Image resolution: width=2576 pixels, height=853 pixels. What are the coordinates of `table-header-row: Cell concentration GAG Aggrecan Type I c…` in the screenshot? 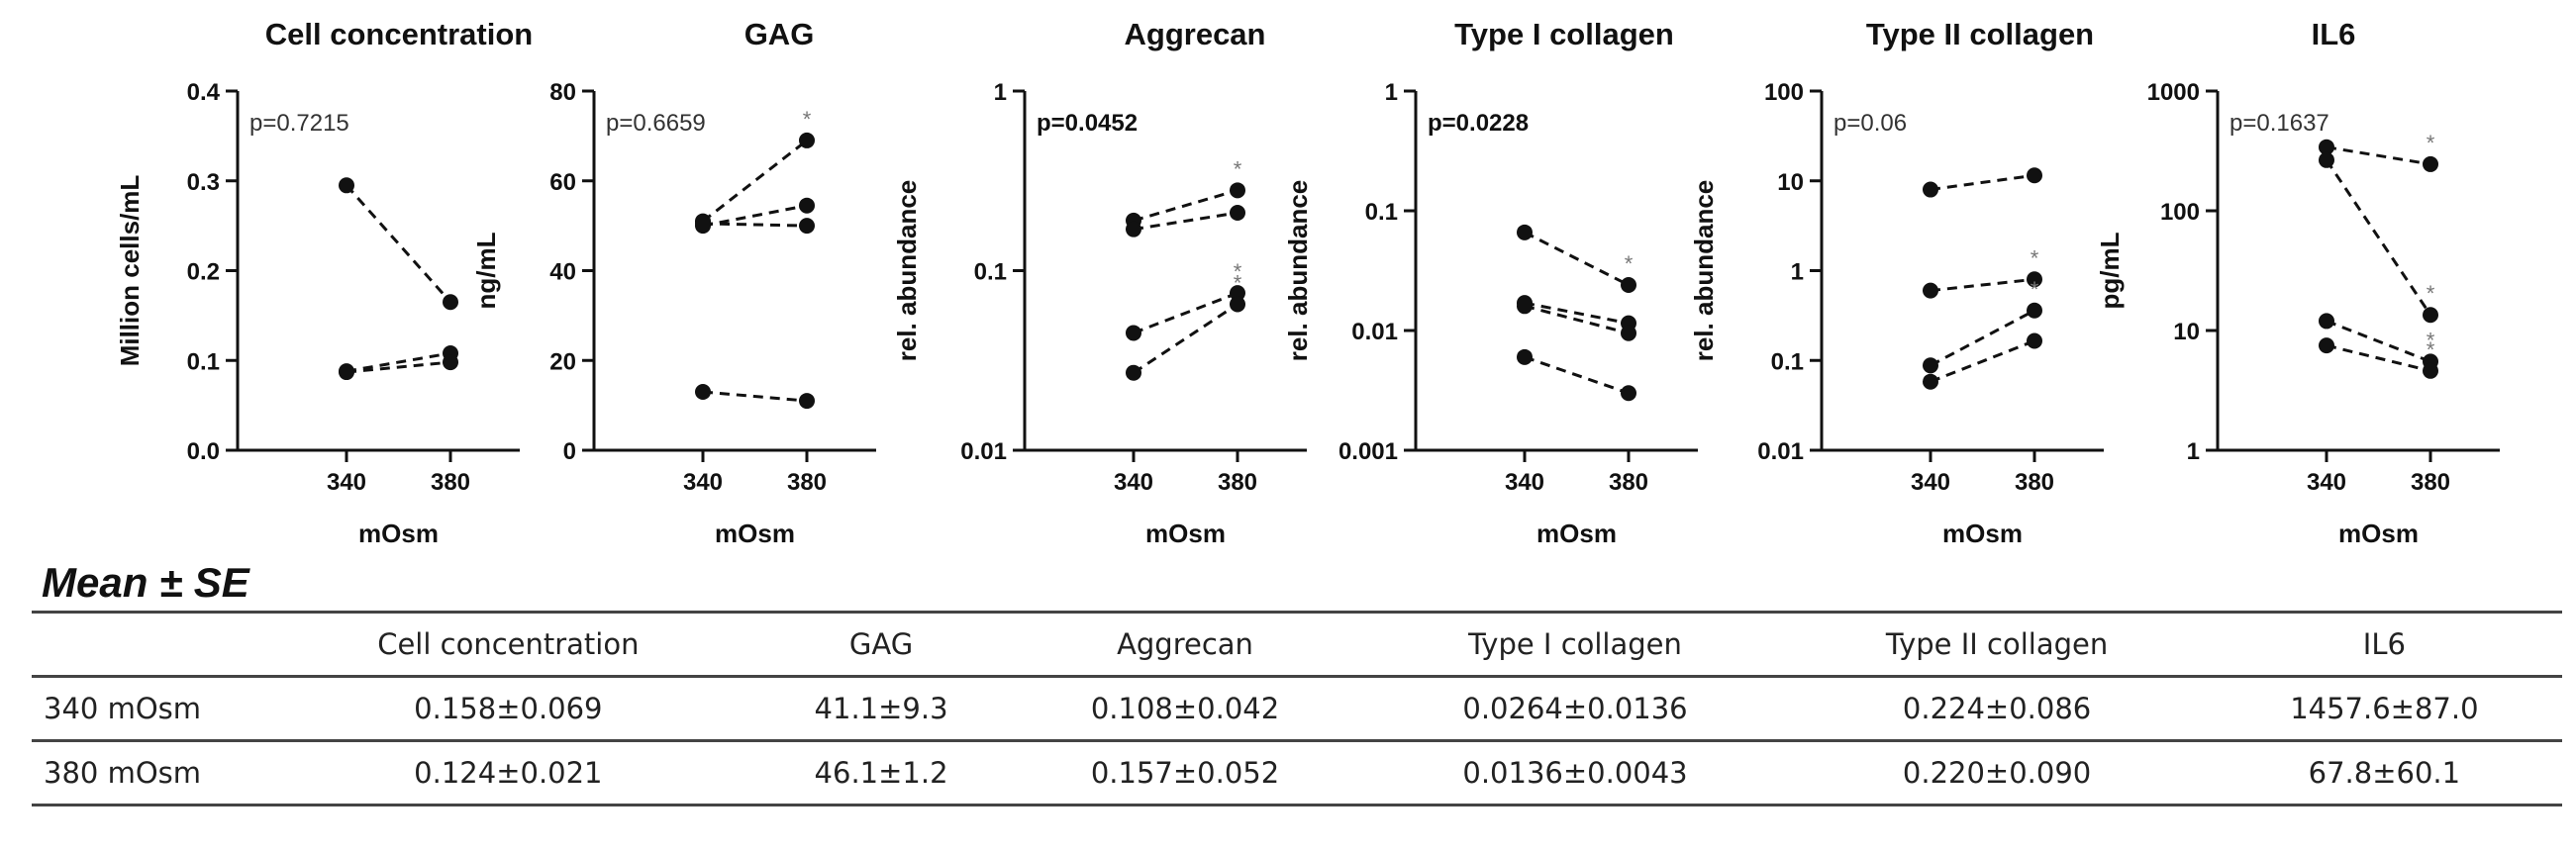 It's located at (1297, 644).